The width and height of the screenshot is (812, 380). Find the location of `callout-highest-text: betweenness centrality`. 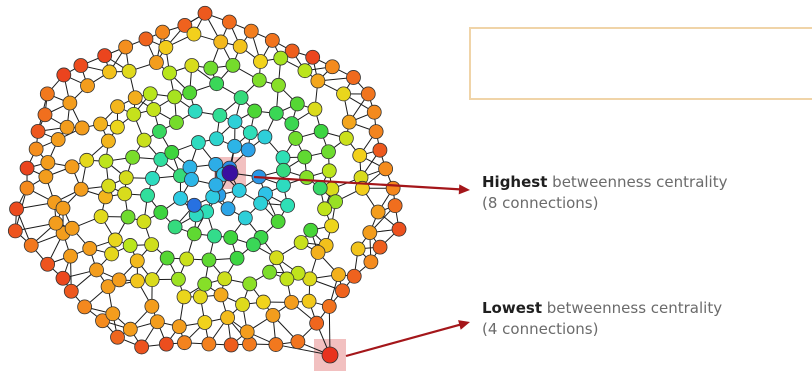

callout-highest-text: betweenness centrality is located at coordinates (640, 182).